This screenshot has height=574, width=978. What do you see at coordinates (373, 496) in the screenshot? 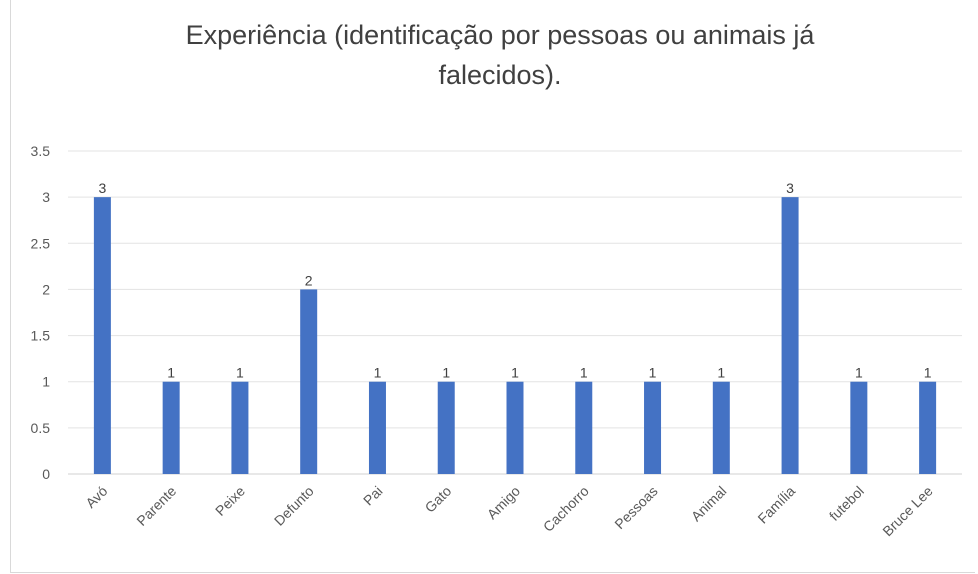
I see `x-tick-label: Pai` at bounding box center [373, 496].